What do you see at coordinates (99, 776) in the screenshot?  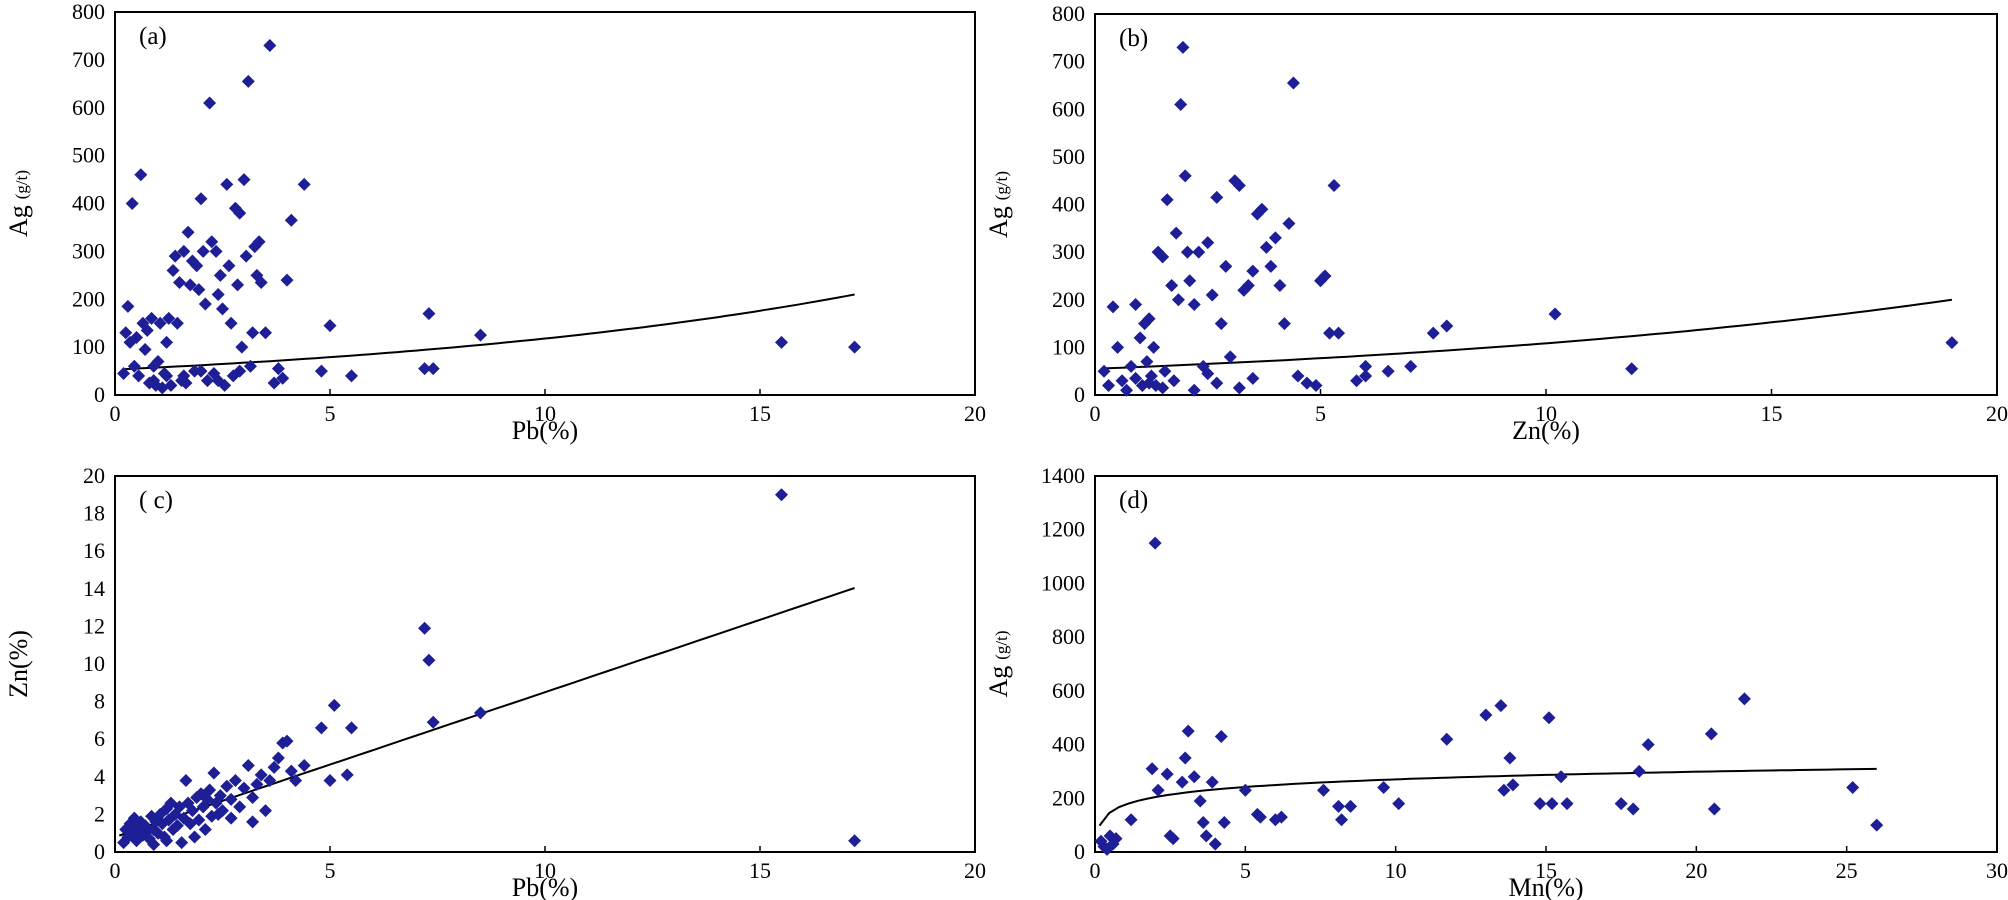 I see `panel-c-y-tick-label: 4` at bounding box center [99, 776].